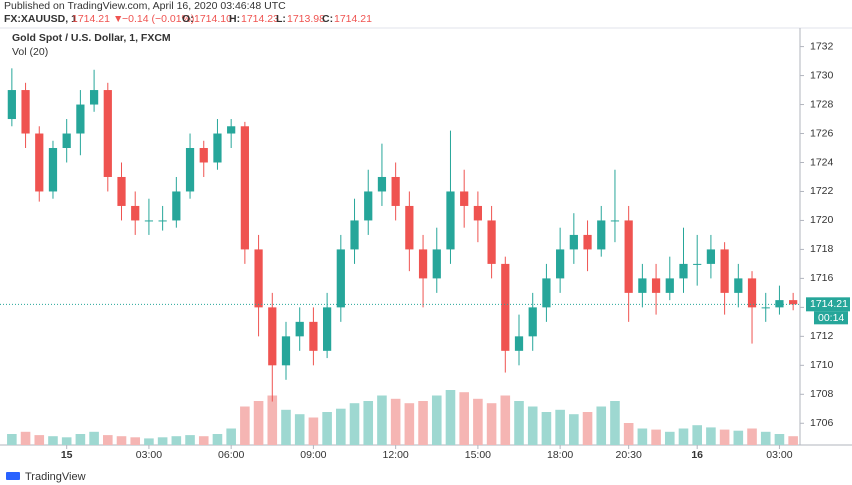 Image resolution: width=852 pixels, height=485 pixels. I want to click on arrow: ▼, so click(118, 19).